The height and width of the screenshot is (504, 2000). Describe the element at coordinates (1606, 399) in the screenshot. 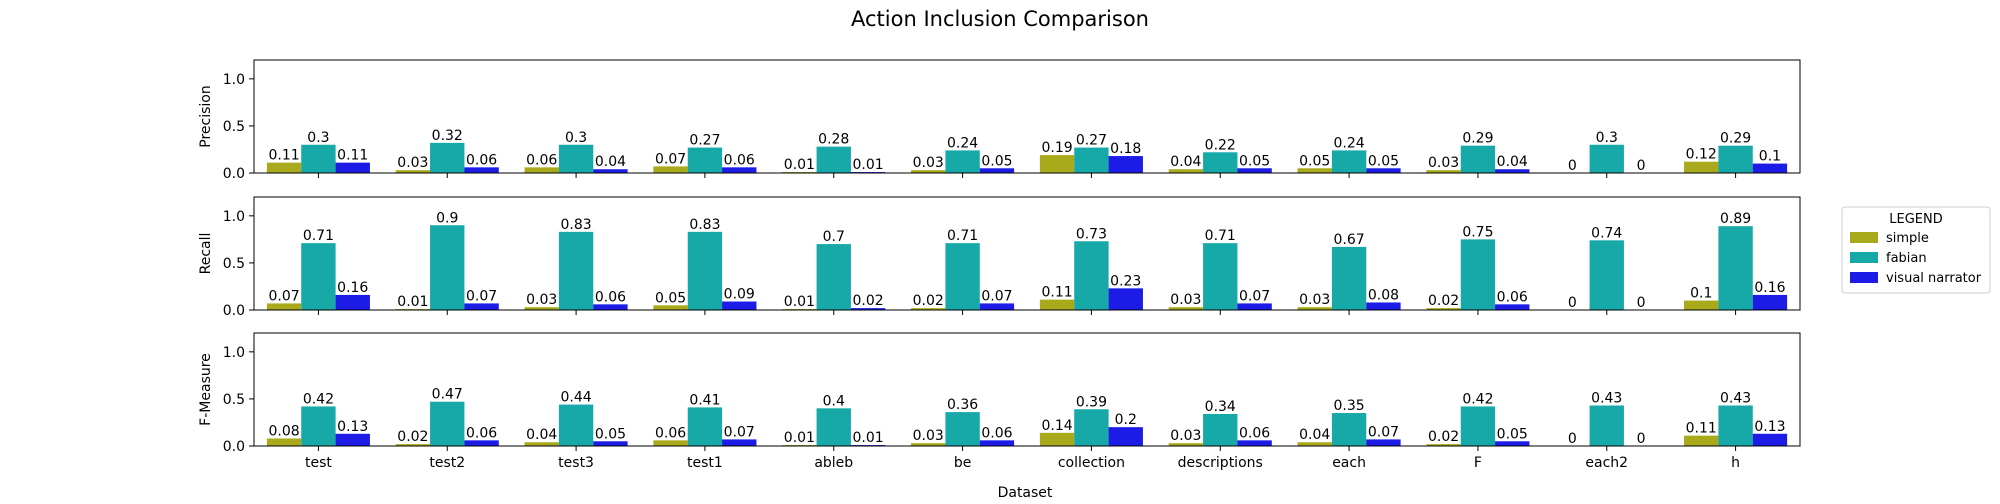

I see `data-label: 0.43` at that location.